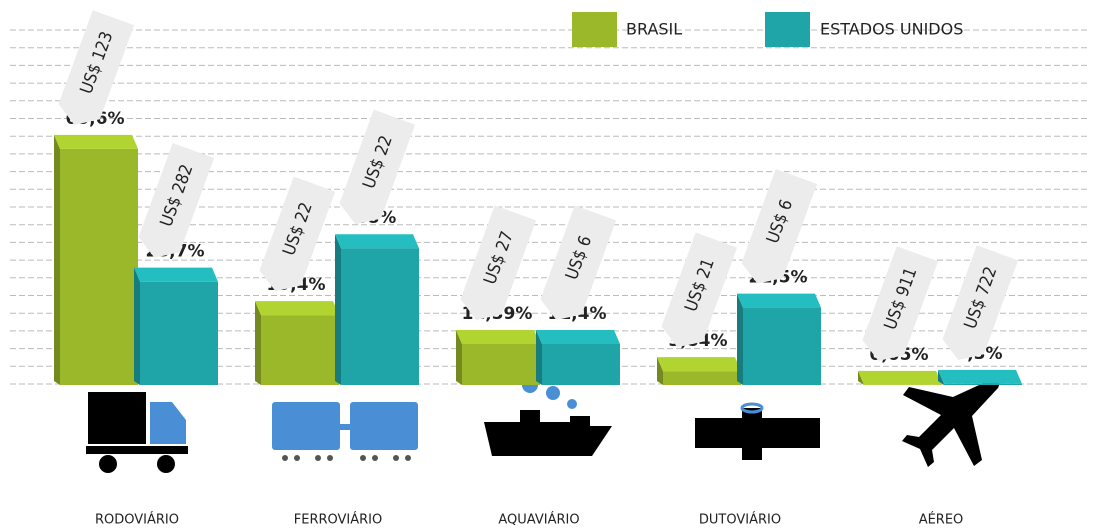 The height and width of the screenshot is (532, 1100). What do you see at coordinates (538, 520) in the screenshot?
I see `category-label: AQUAVIÁRIO` at bounding box center [538, 520].